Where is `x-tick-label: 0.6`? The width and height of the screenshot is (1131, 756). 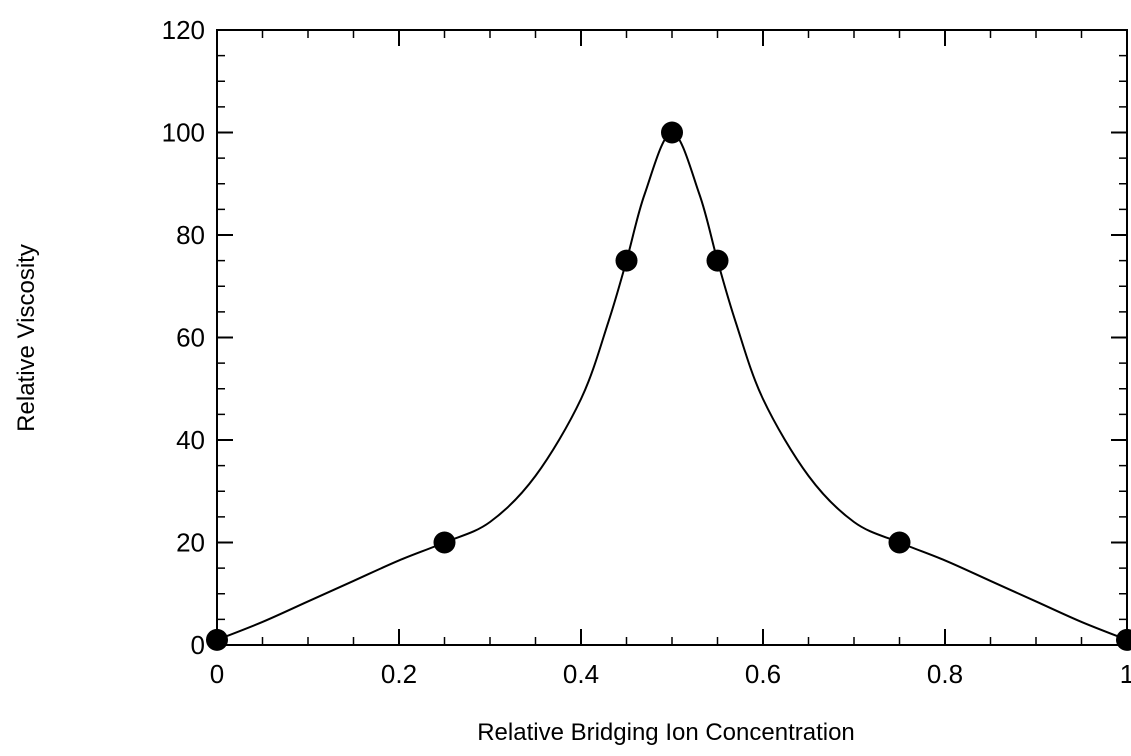 x-tick-label: 0.6 is located at coordinates (763, 674).